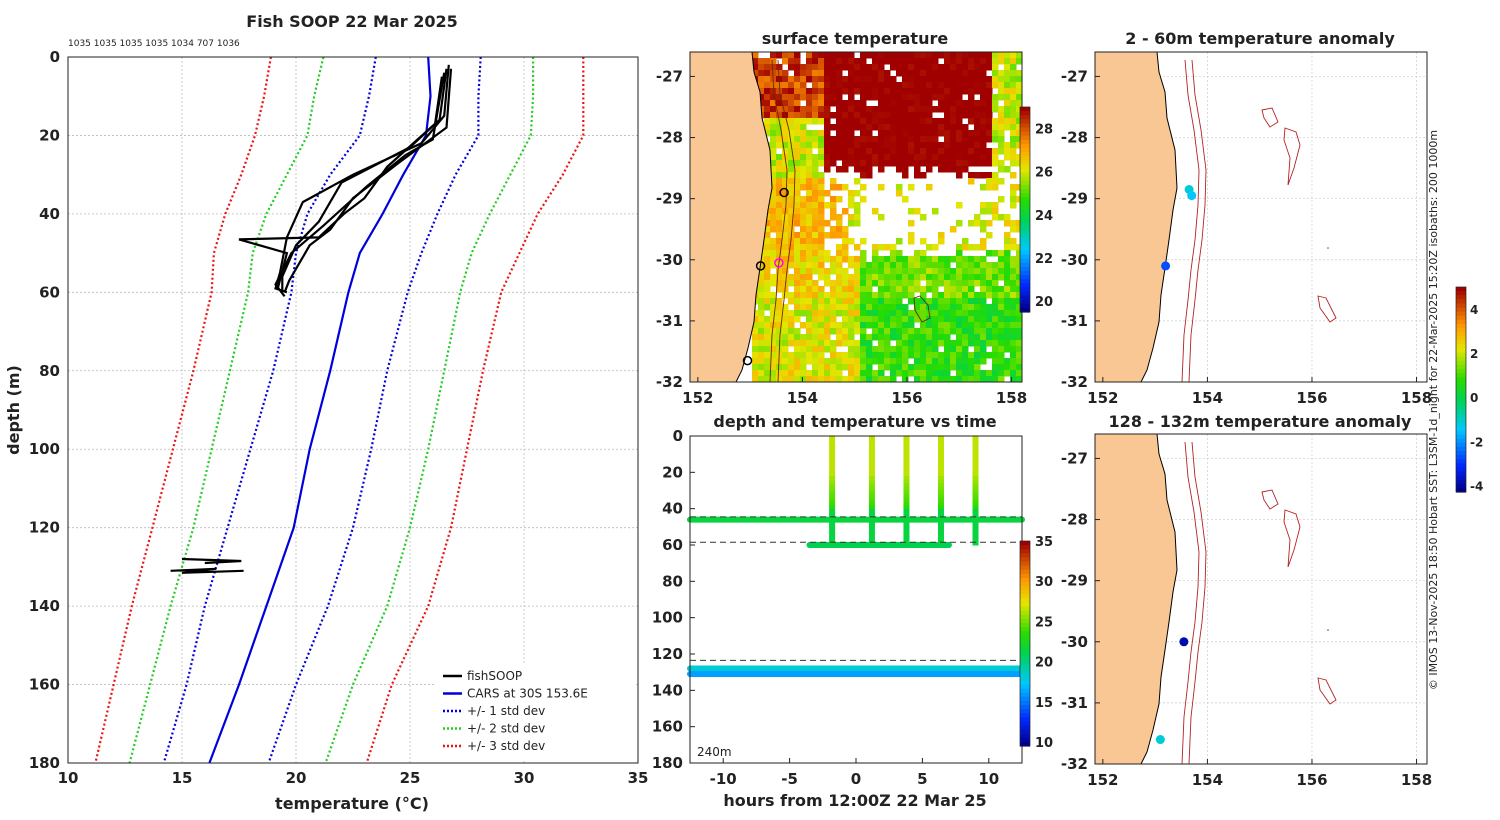 The width and height of the screenshot is (1500, 820). I want to click on sst-seamount-contour, so click(922, 309).